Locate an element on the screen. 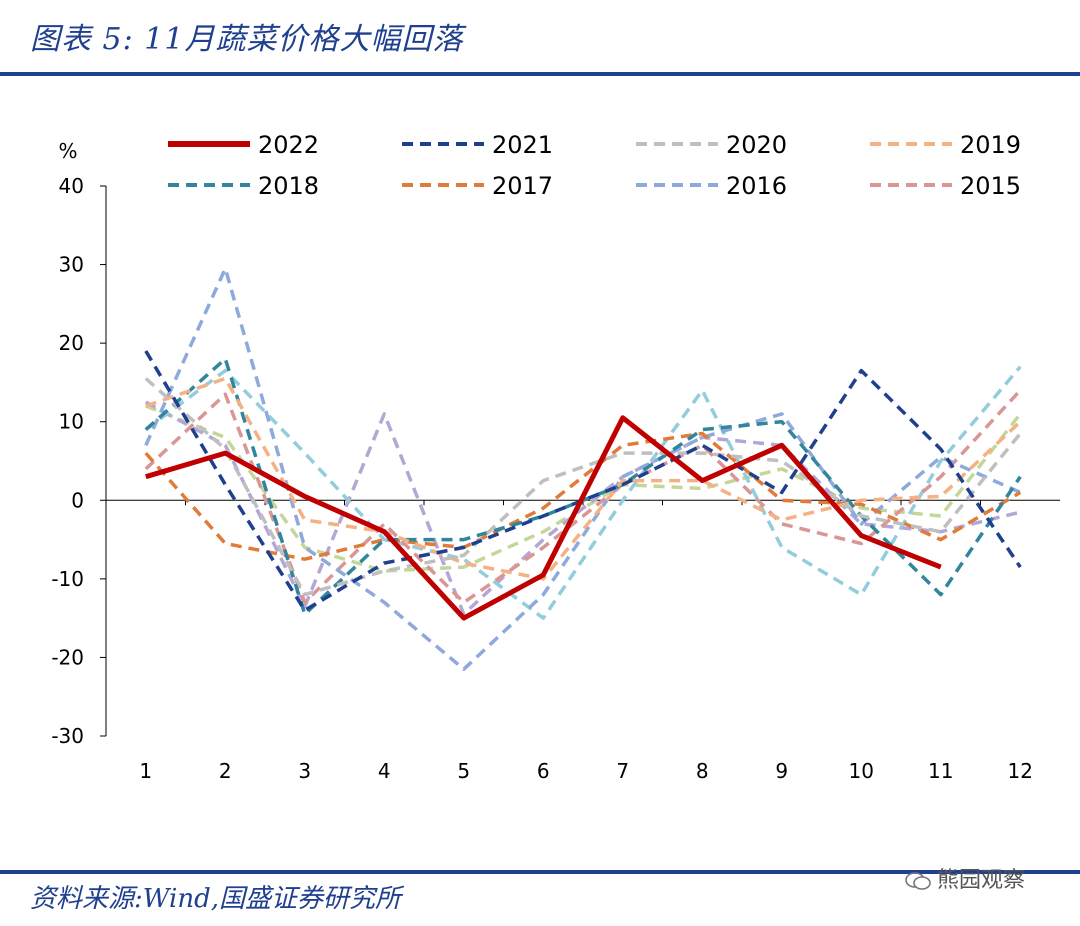  x-tick-label: 11 is located at coordinates (940, 771).